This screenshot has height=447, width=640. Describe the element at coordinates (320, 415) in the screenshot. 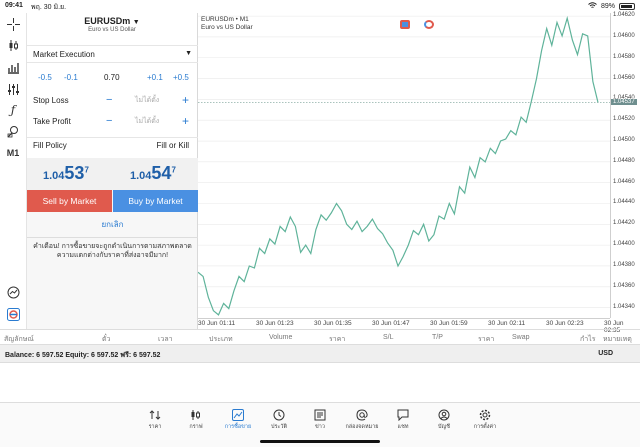

I see `news-icon` at that location.